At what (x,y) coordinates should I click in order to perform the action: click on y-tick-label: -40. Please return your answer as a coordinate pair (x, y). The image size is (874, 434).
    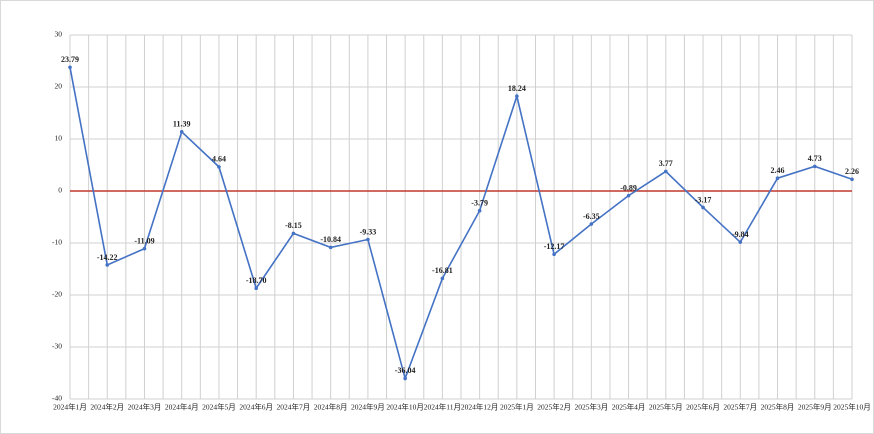
    Looking at the image, I should click on (57, 398).